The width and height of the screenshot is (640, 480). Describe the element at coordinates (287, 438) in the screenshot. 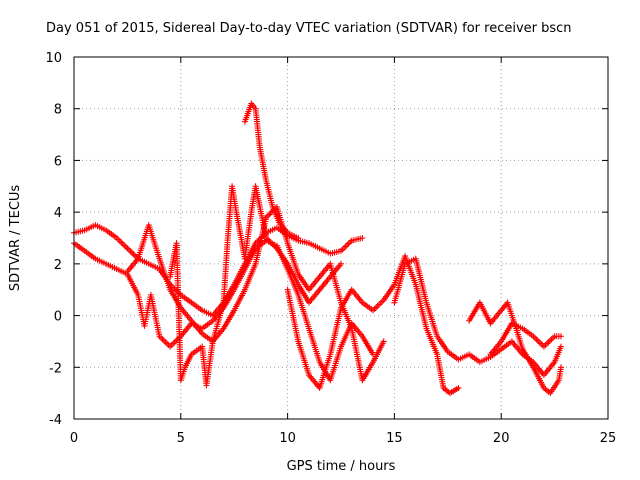

I see `x-tick-label: 10` at that location.